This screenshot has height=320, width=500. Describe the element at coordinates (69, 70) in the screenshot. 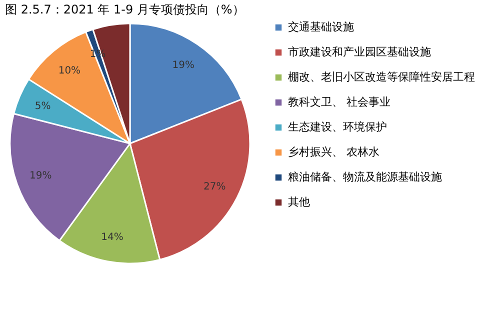

I see `data-label: 10%` at that location.